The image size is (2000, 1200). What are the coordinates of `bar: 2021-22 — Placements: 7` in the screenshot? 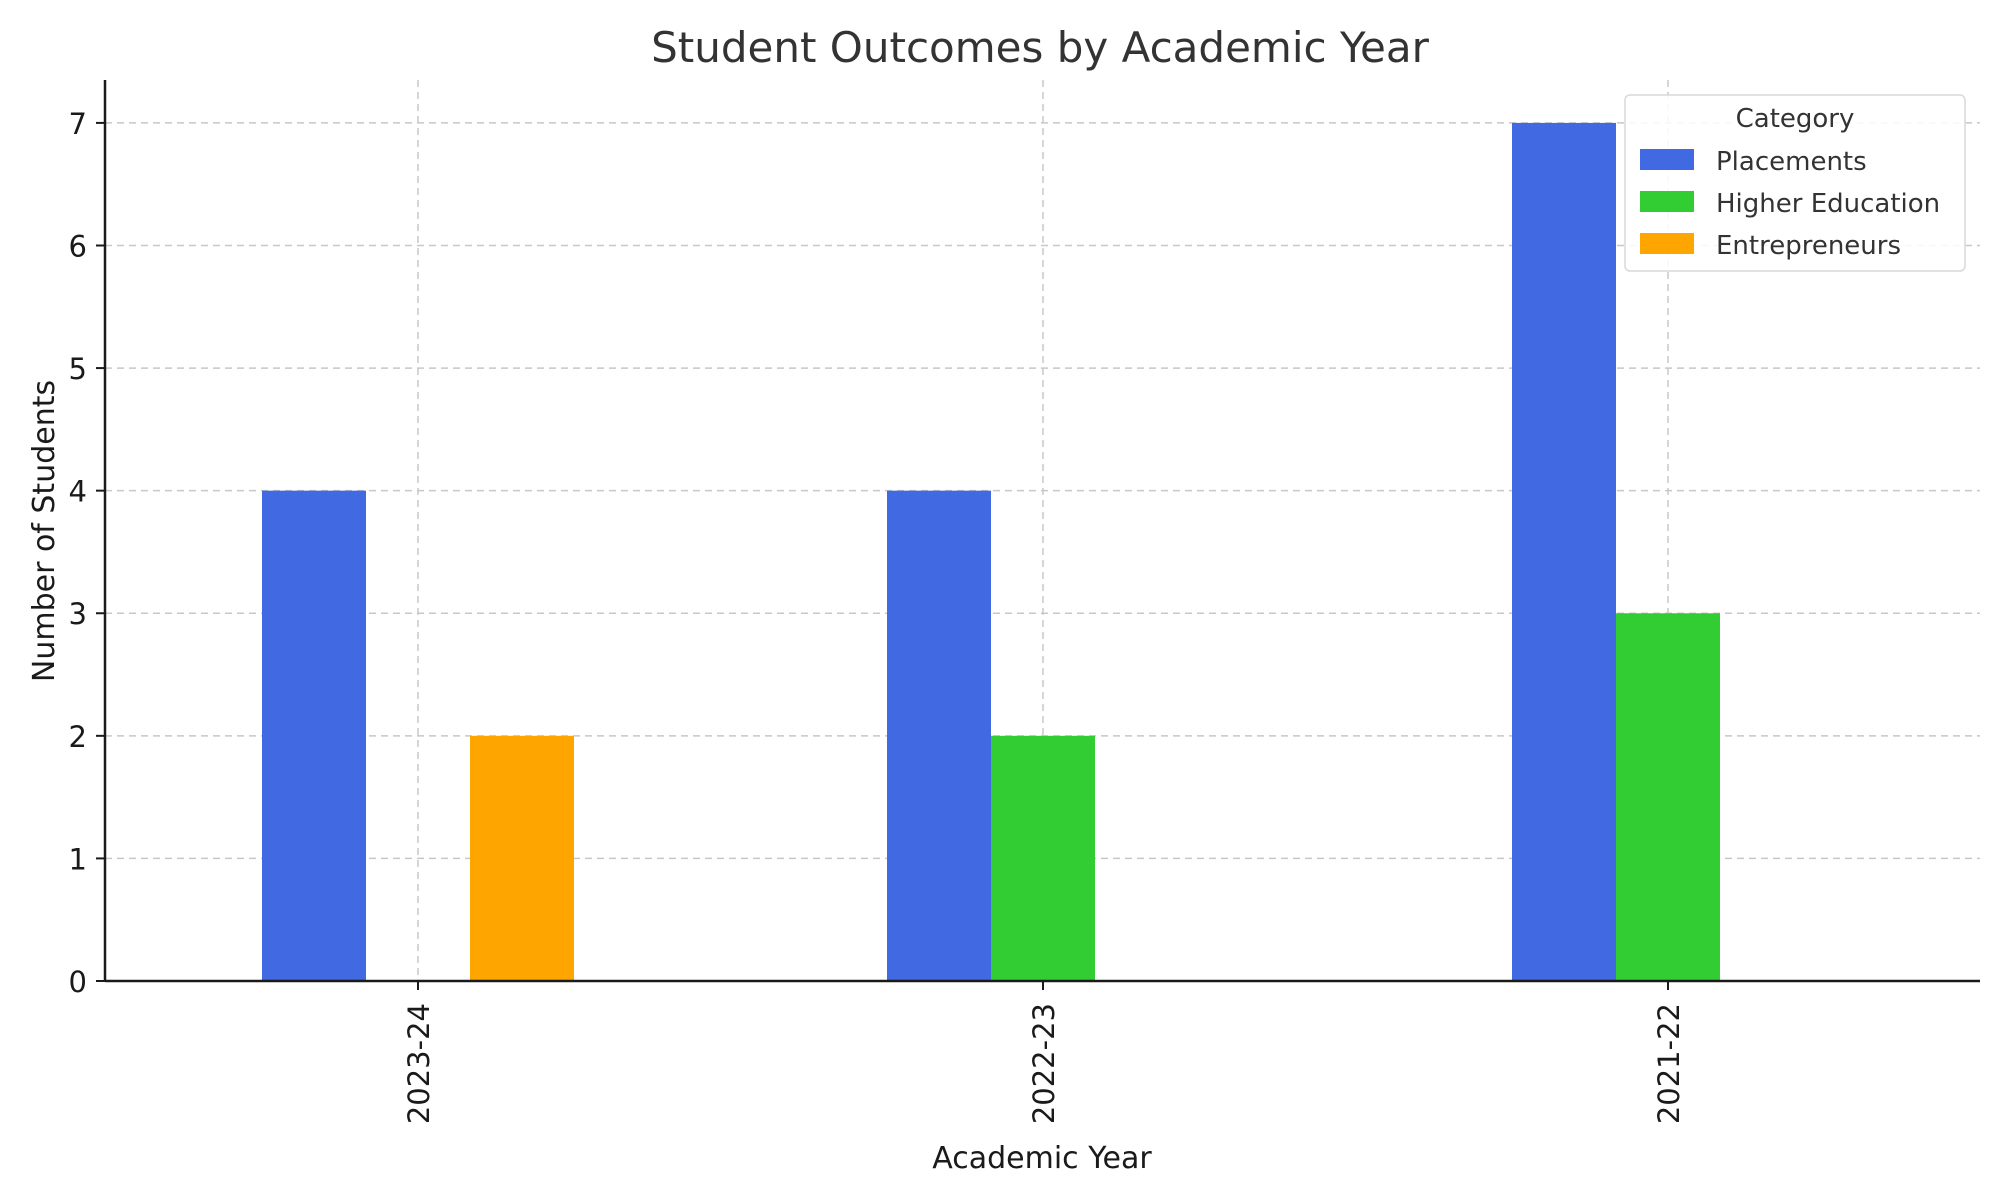 It's located at (1564, 551).